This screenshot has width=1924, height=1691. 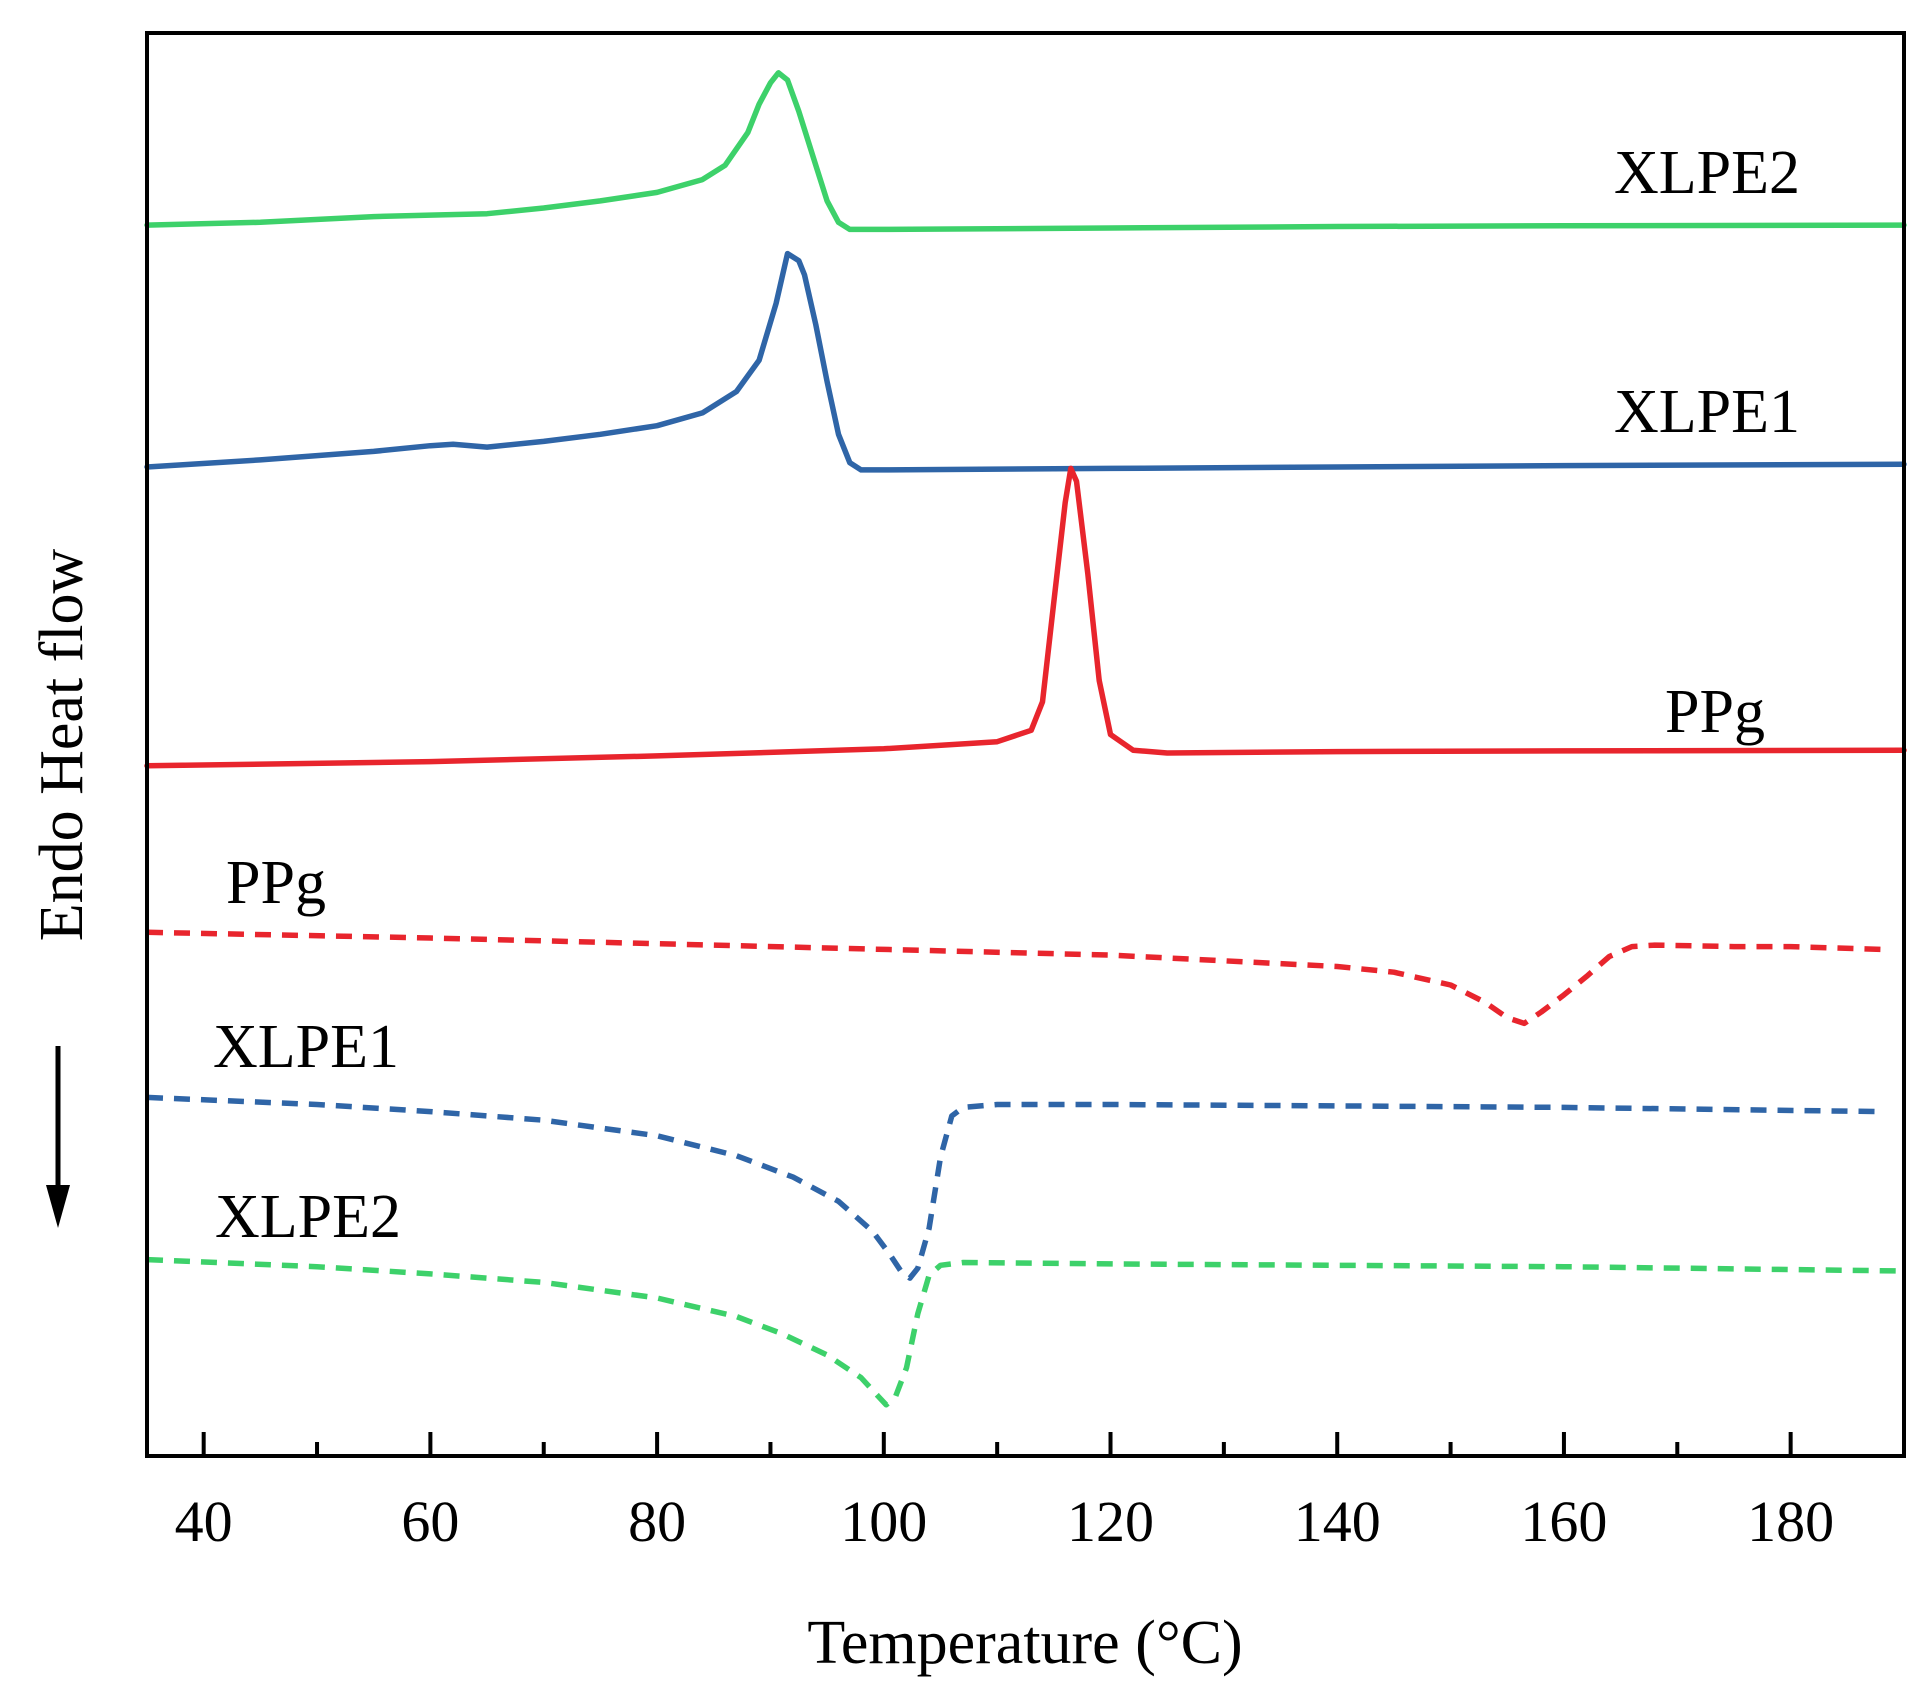 What do you see at coordinates (883, 1521) in the screenshot?
I see `x-tick-label: 100` at bounding box center [883, 1521].